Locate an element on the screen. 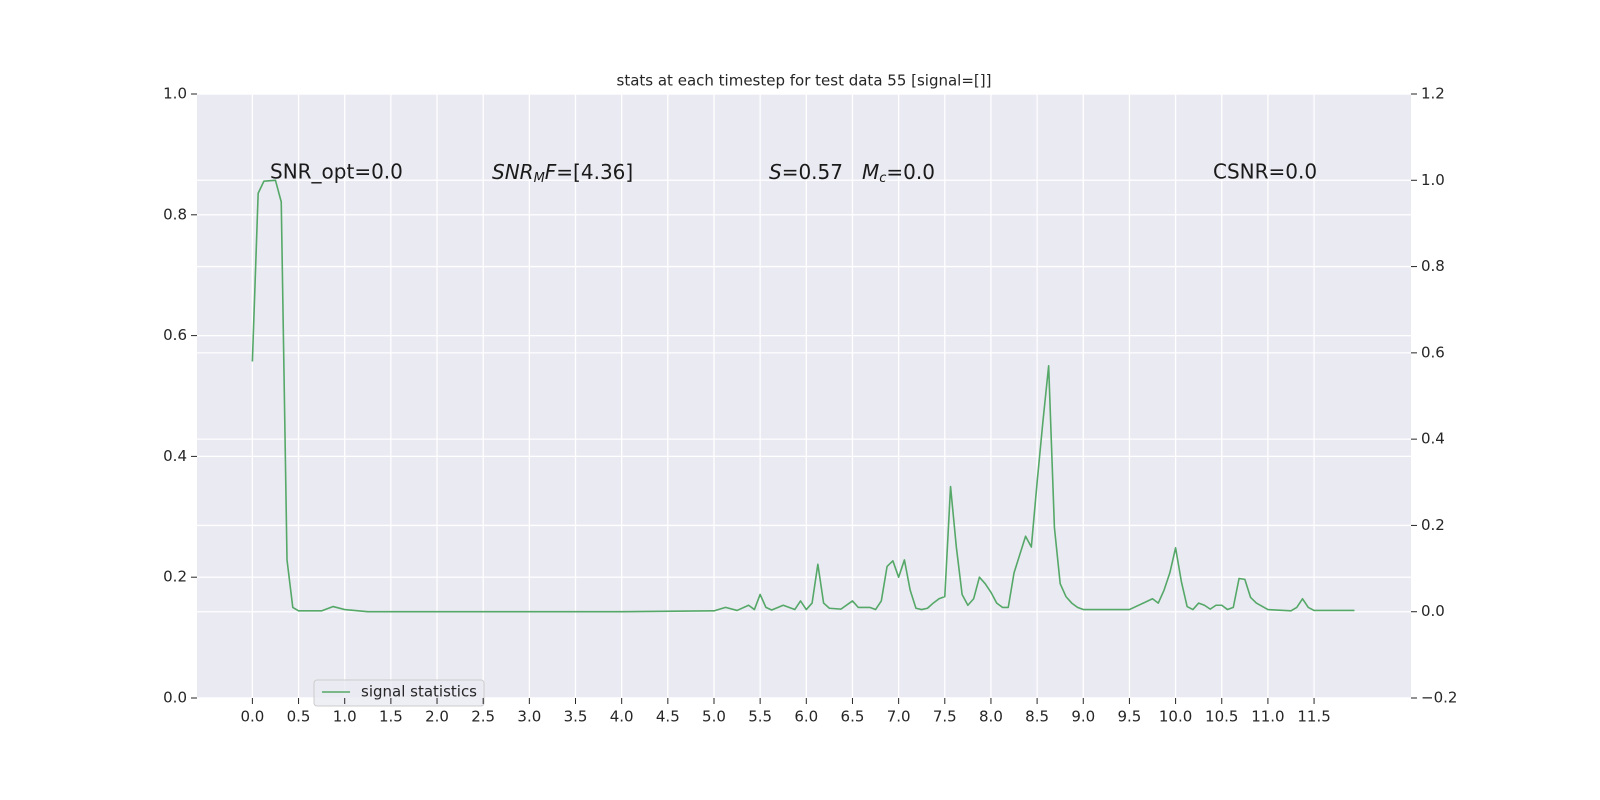 The width and height of the screenshot is (1600, 800). x-tick-label: 9.0 is located at coordinates (1083, 717).